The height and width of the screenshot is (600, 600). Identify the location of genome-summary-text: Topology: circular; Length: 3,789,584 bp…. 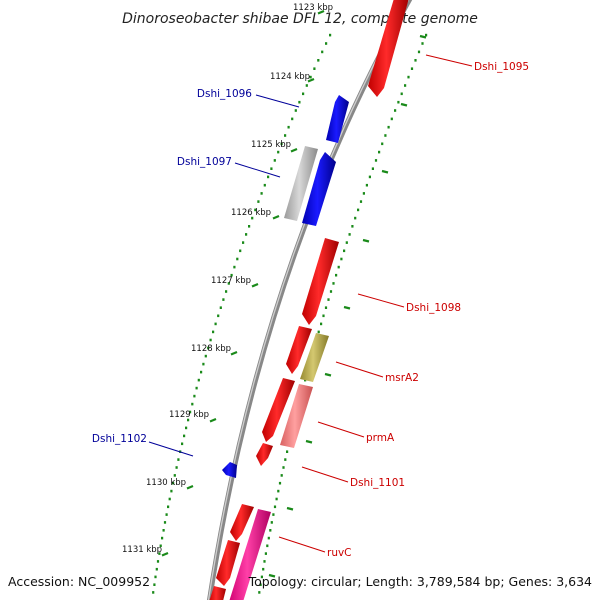
(420, 581).